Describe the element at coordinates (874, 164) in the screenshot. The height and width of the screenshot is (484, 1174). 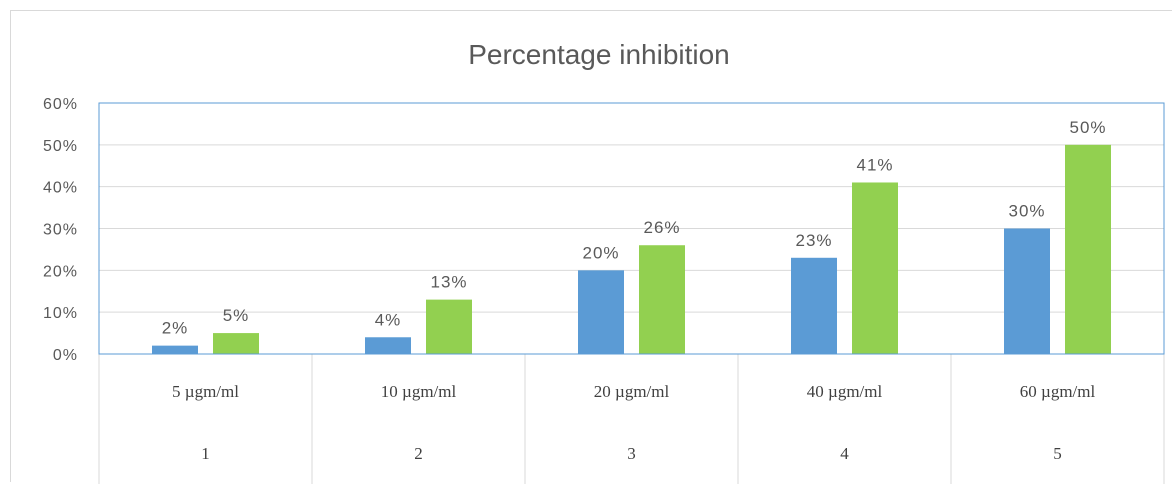
I see `data-label: 41%` at that location.